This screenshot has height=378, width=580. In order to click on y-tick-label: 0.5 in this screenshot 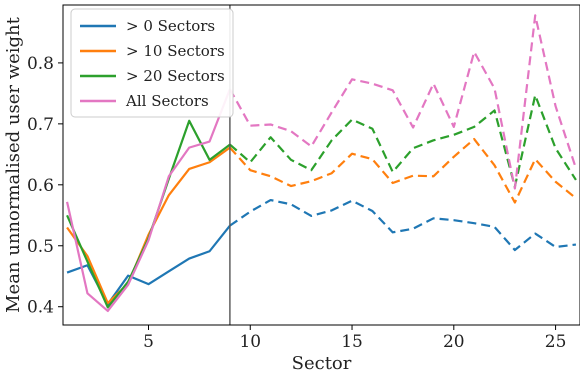, I will do `click(40, 247)`.